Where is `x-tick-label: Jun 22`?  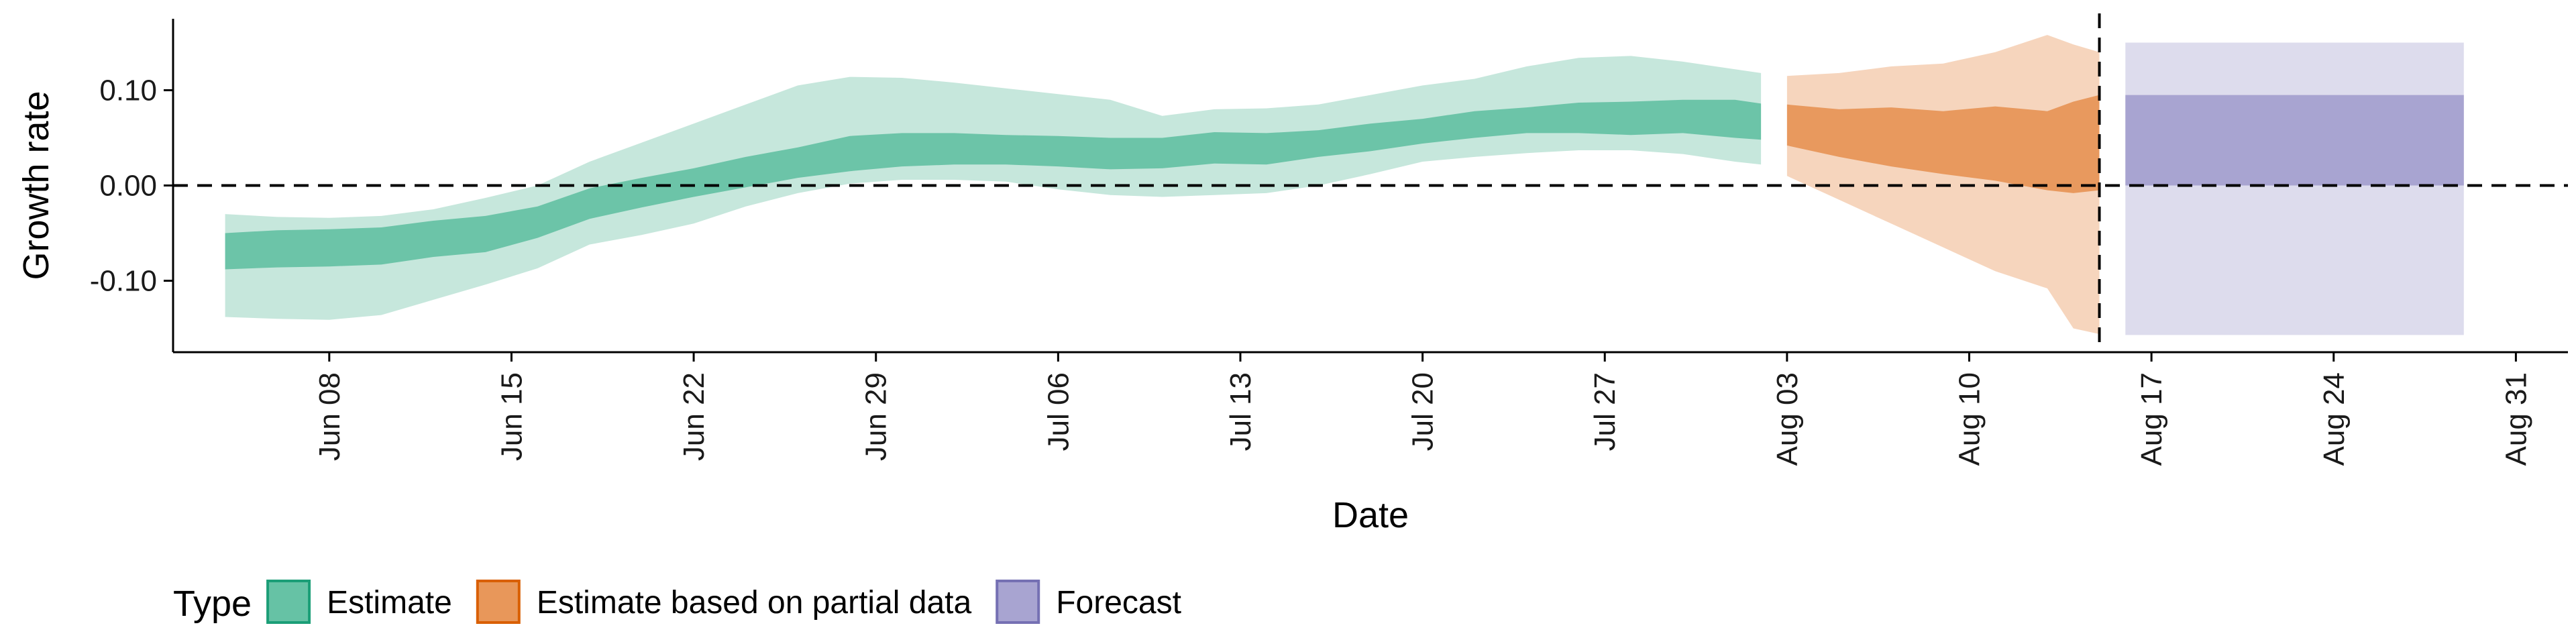
x-tick-label: Jun 22 is located at coordinates (694, 416).